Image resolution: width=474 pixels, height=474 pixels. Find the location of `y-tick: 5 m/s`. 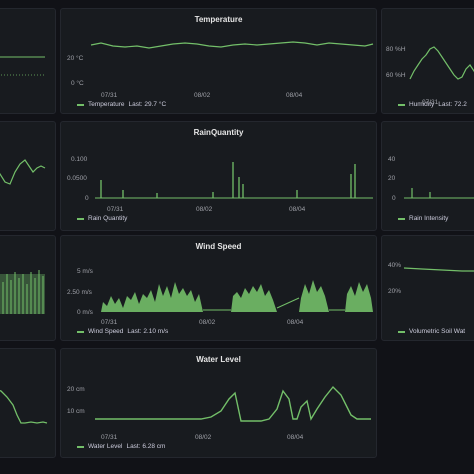

y-tick: 5 m/s is located at coordinates (85, 271).